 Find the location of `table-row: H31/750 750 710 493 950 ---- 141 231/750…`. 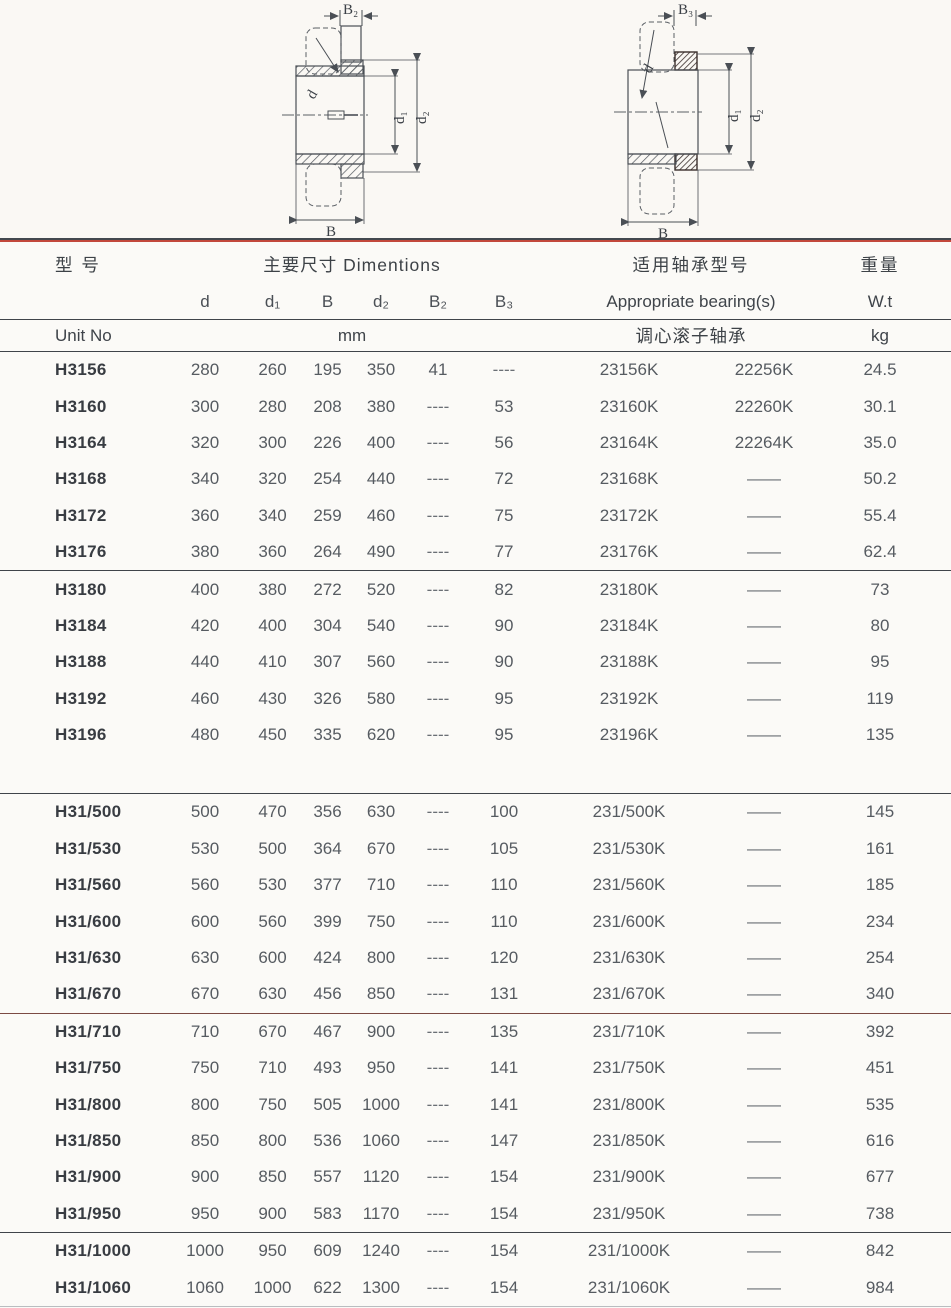

table-row: H31/750 750 710 493 950 ---- 141 231/750… is located at coordinates (475, 1068).